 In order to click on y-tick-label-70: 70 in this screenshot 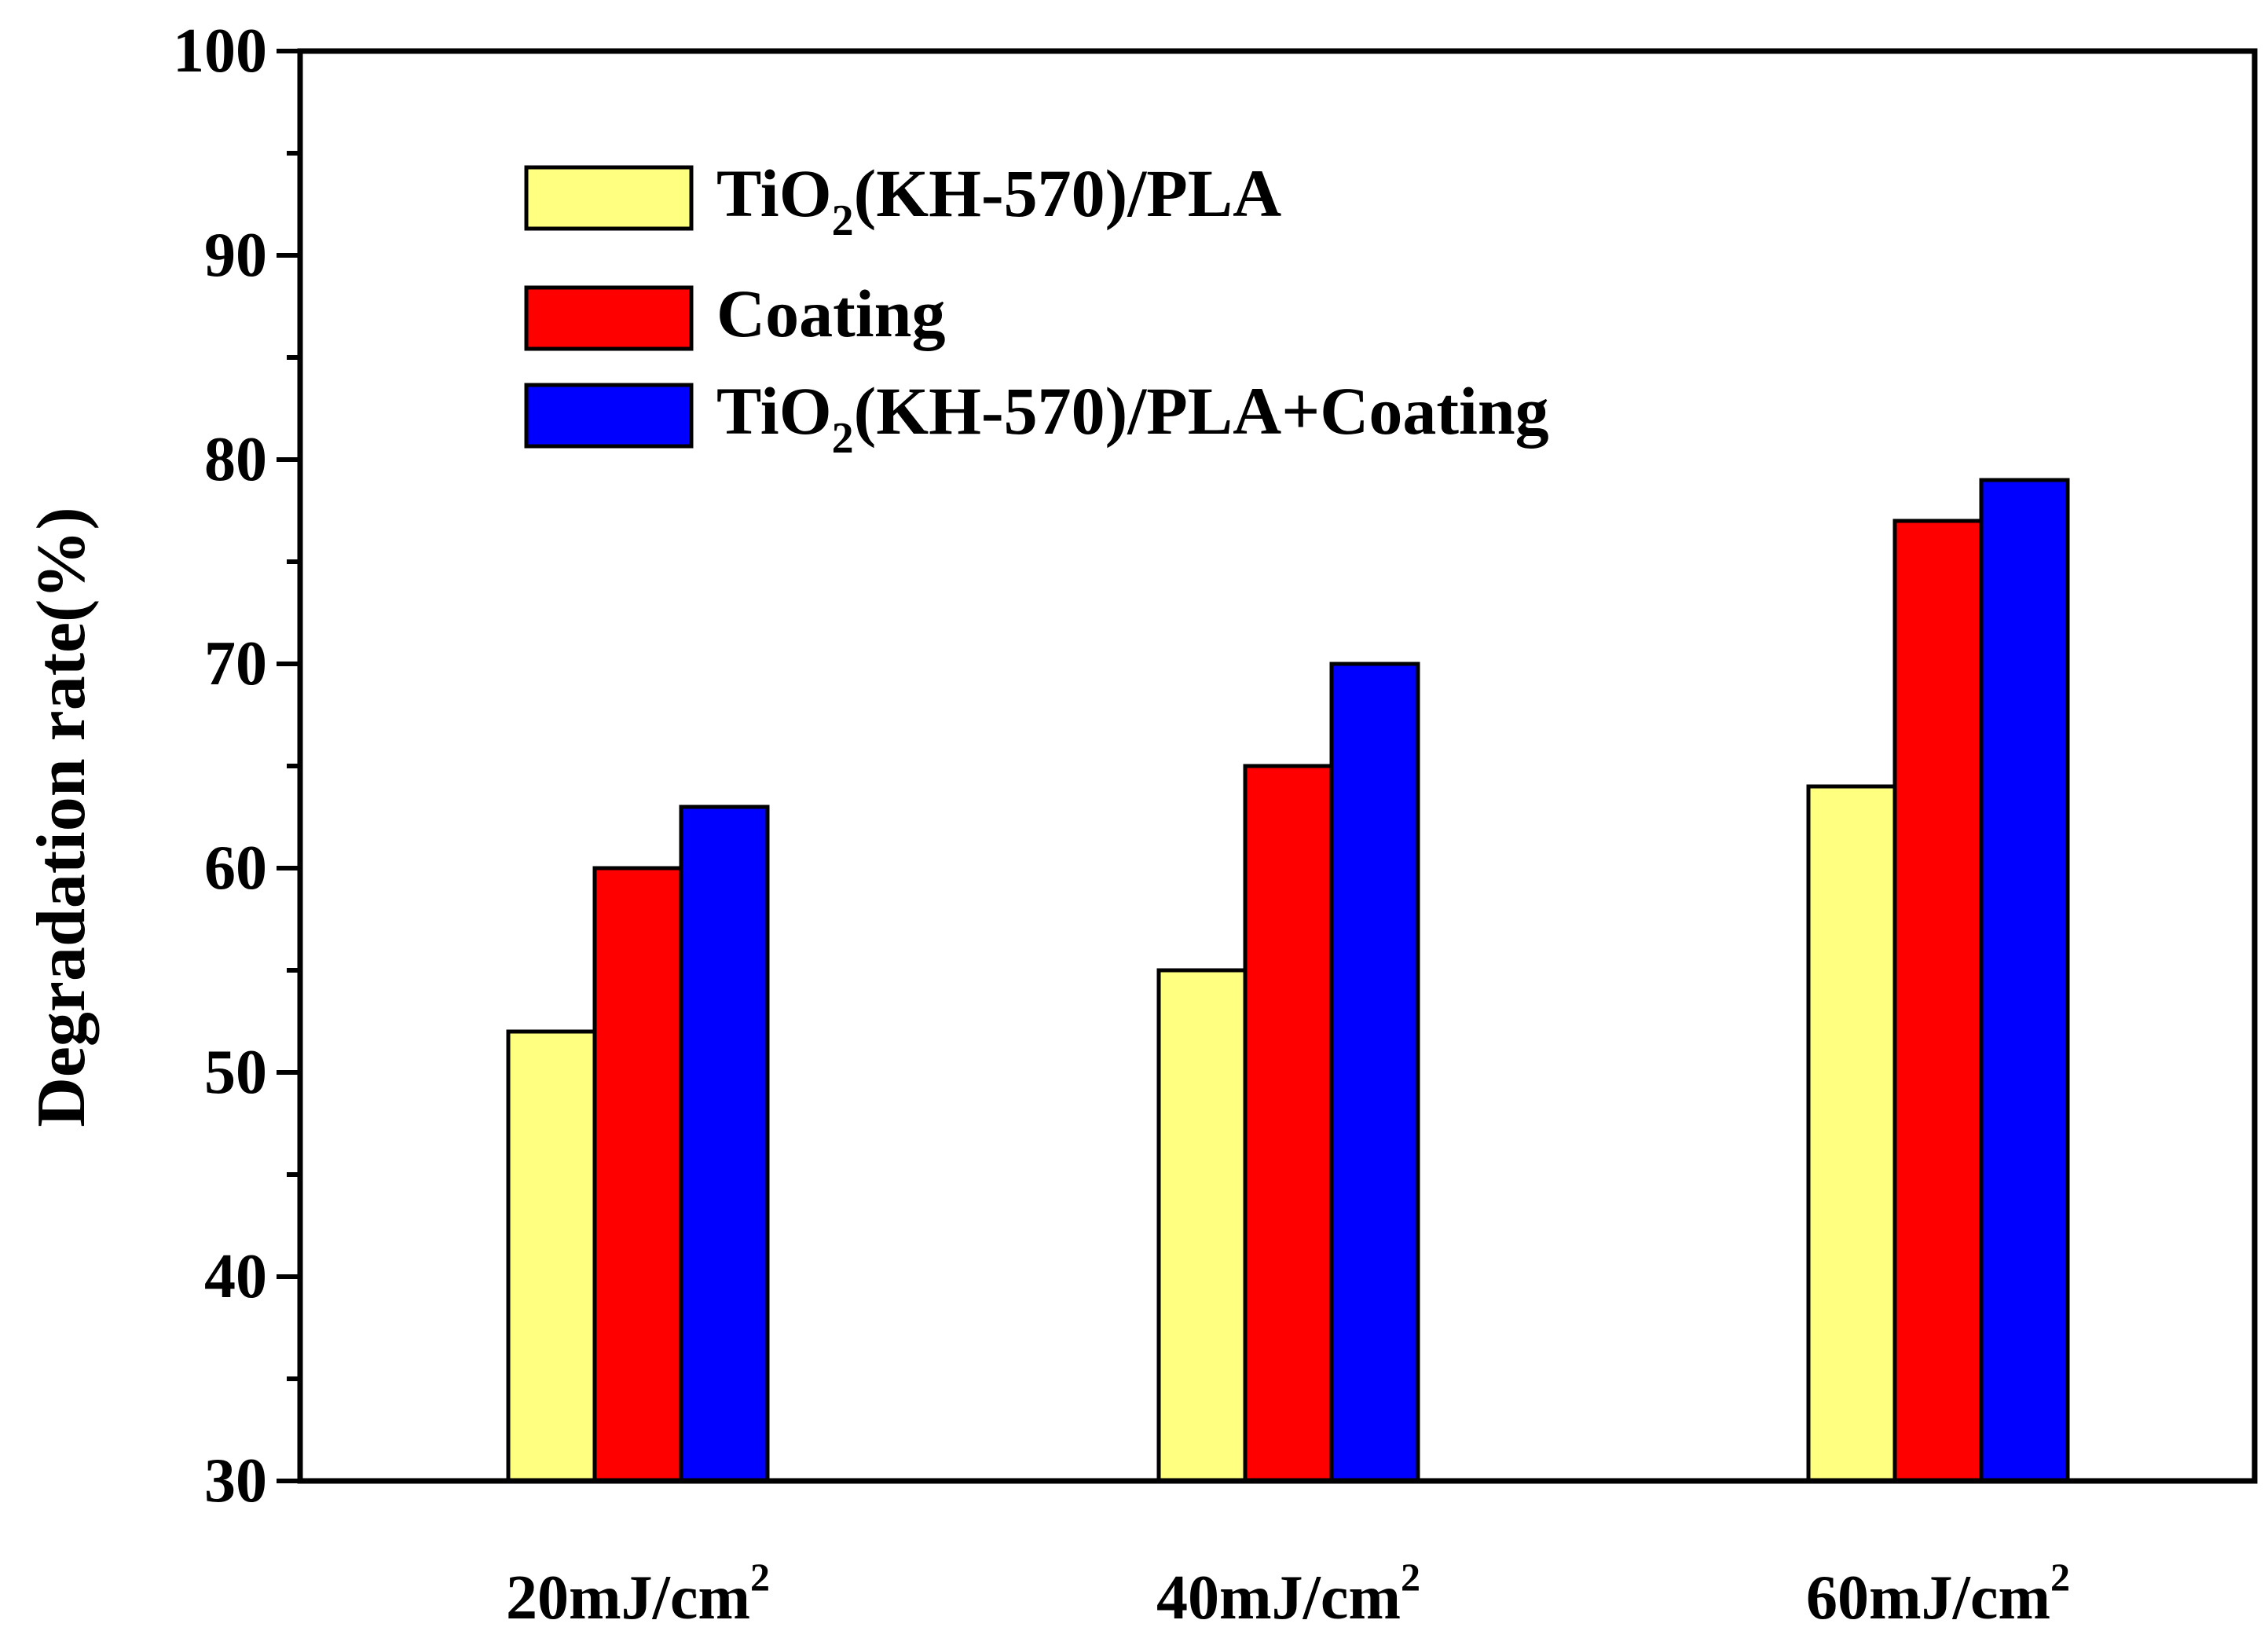, I will do `click(235, 663)`.